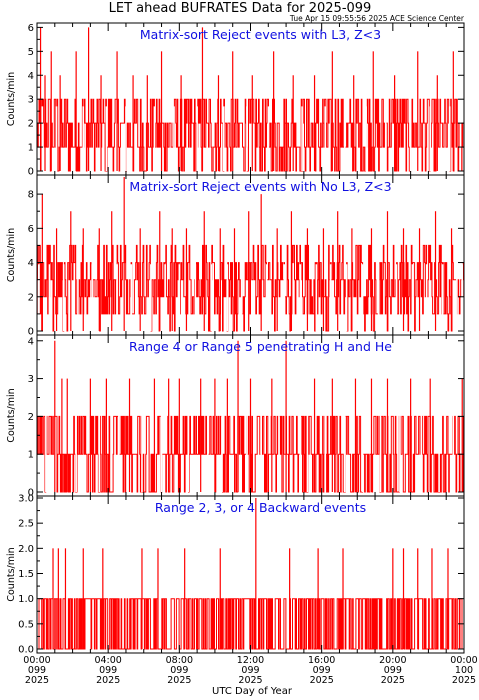 The width and height of the screenshot is (479, 700). I want to click on panel-3-ytick-label-2: 1, so click(31, 455).